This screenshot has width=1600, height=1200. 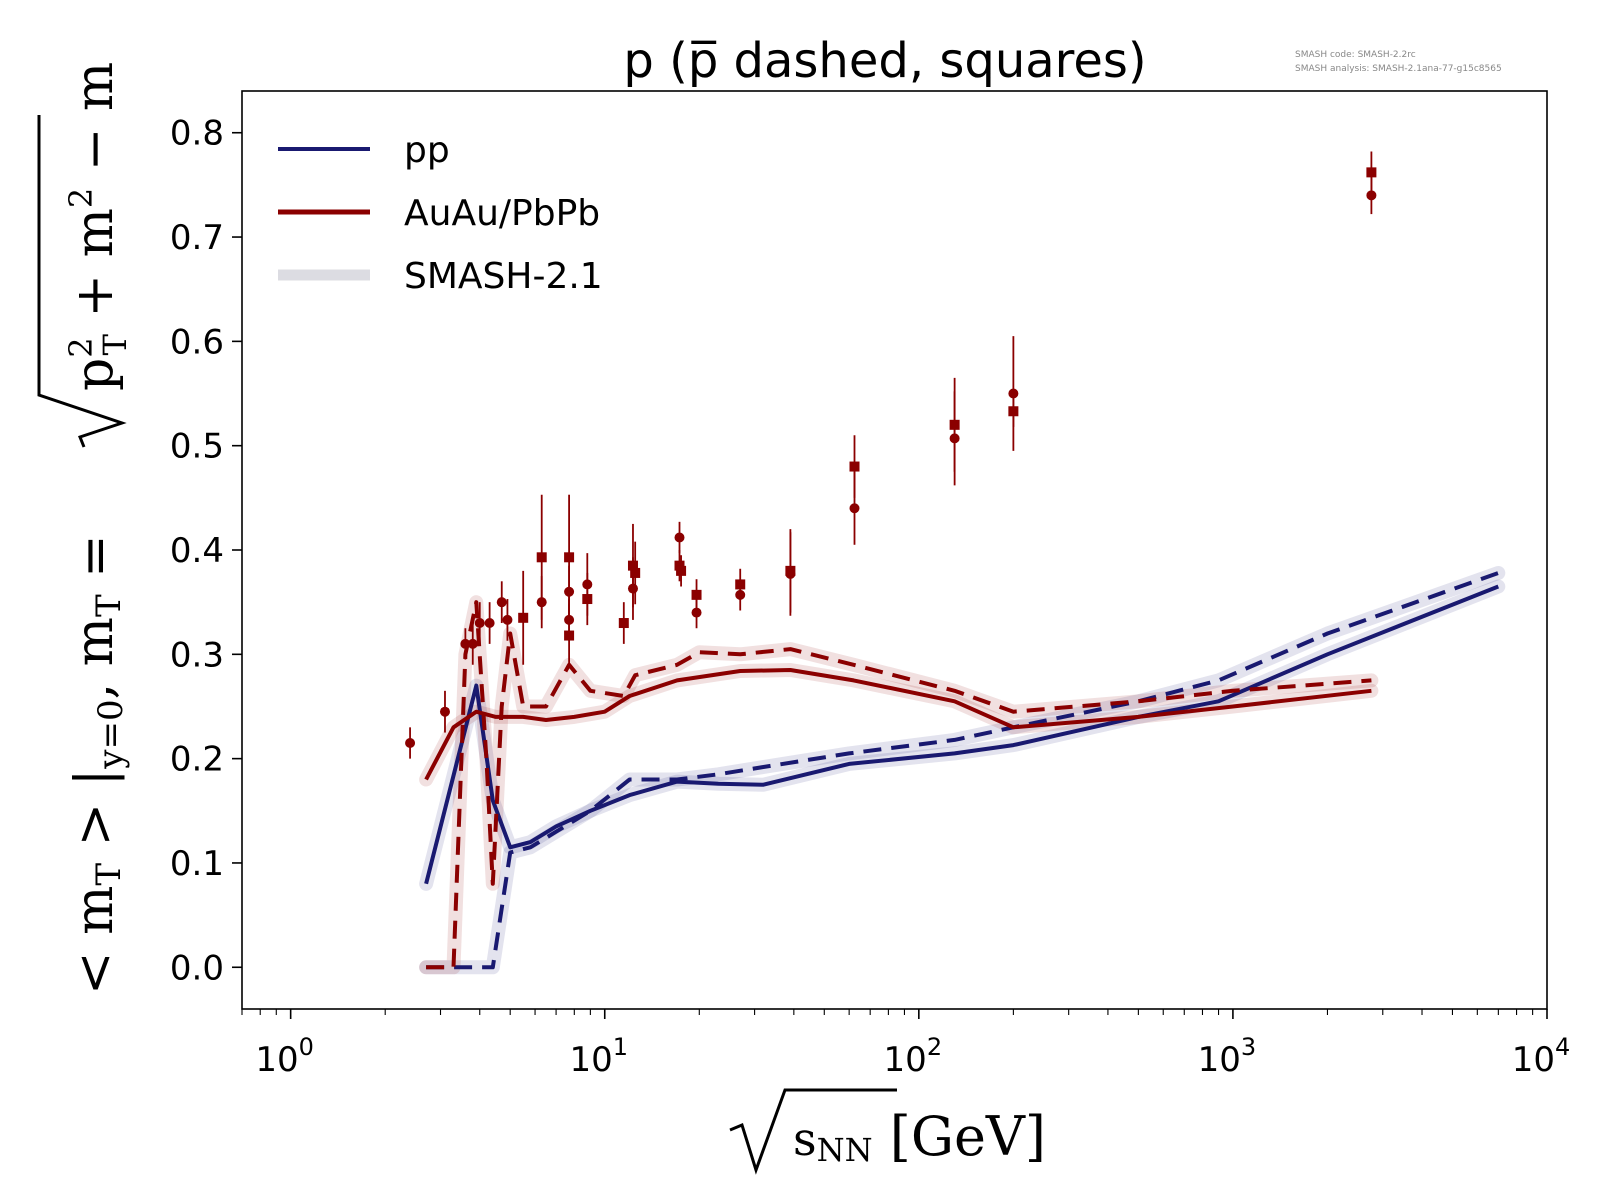 I want to click on x-axis: 10⁰ 10¹ 10² 10³ 10⁴, so click(x=906, y=1044).